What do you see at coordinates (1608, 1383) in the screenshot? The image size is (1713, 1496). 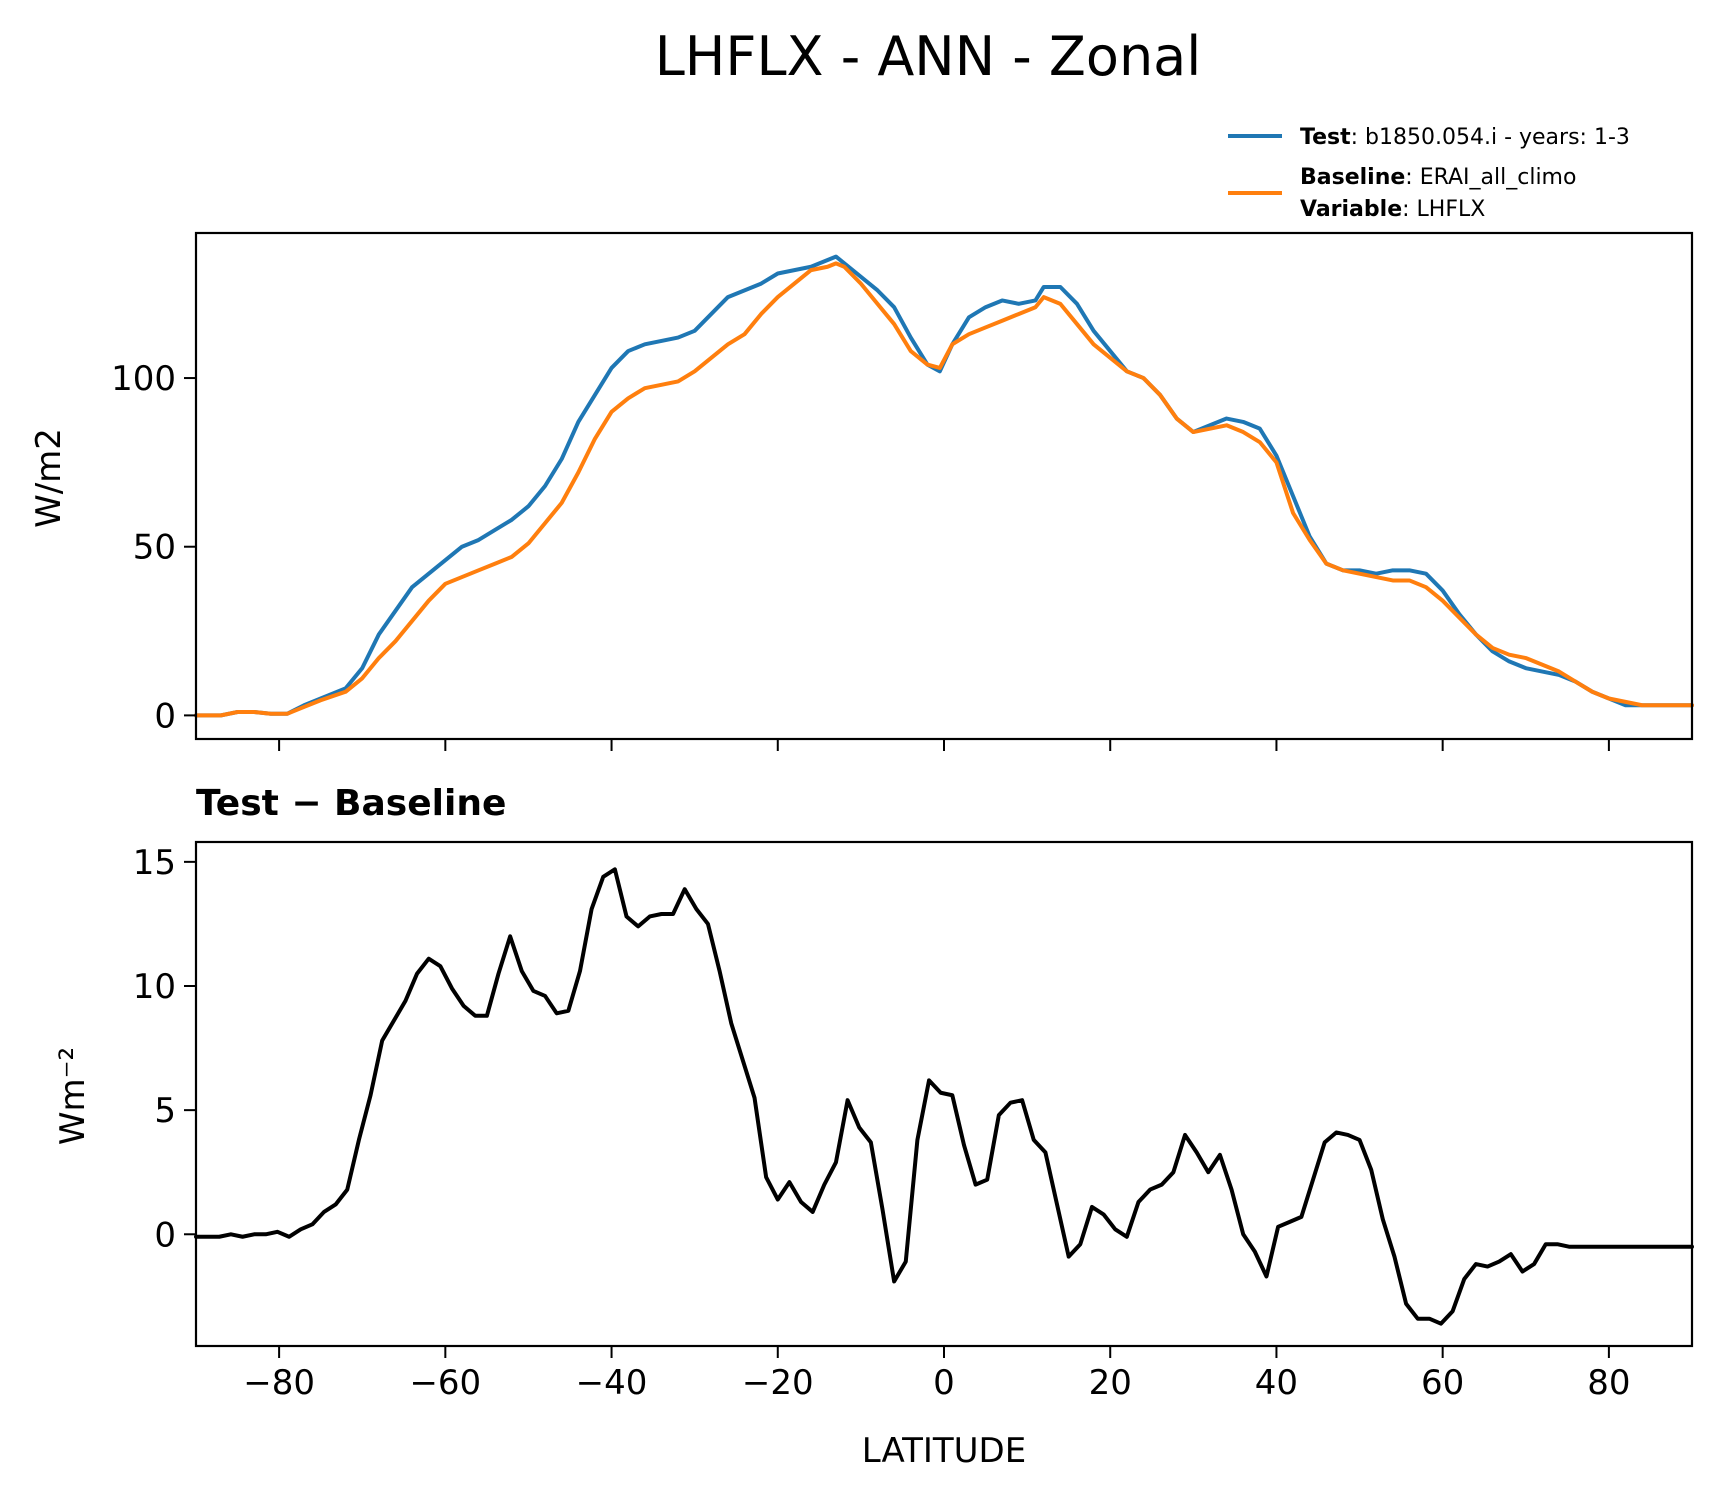 I see `bottom-x-tick-label: 80` at bounding box center [1608, 1383].